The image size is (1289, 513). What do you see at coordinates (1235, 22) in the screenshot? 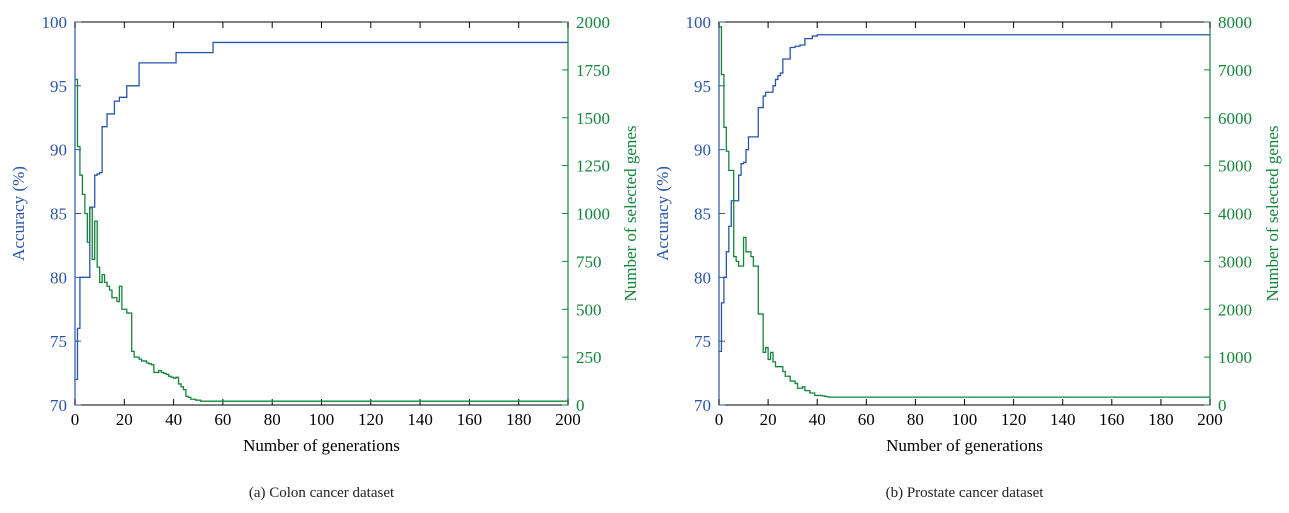
I see `y-right-tick-label: 8000` at bounding box center [1235, 22].